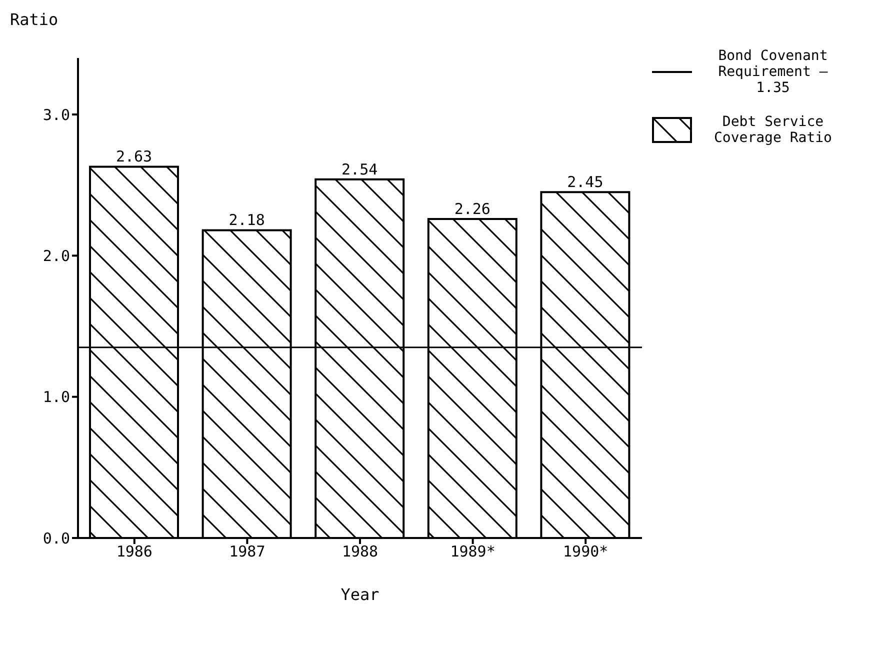 Image resolution: width=890 pixels, height=651 pixels. I want to click on legend-label: Bond Covenant Requirement — 1.35, so click(773, 72).